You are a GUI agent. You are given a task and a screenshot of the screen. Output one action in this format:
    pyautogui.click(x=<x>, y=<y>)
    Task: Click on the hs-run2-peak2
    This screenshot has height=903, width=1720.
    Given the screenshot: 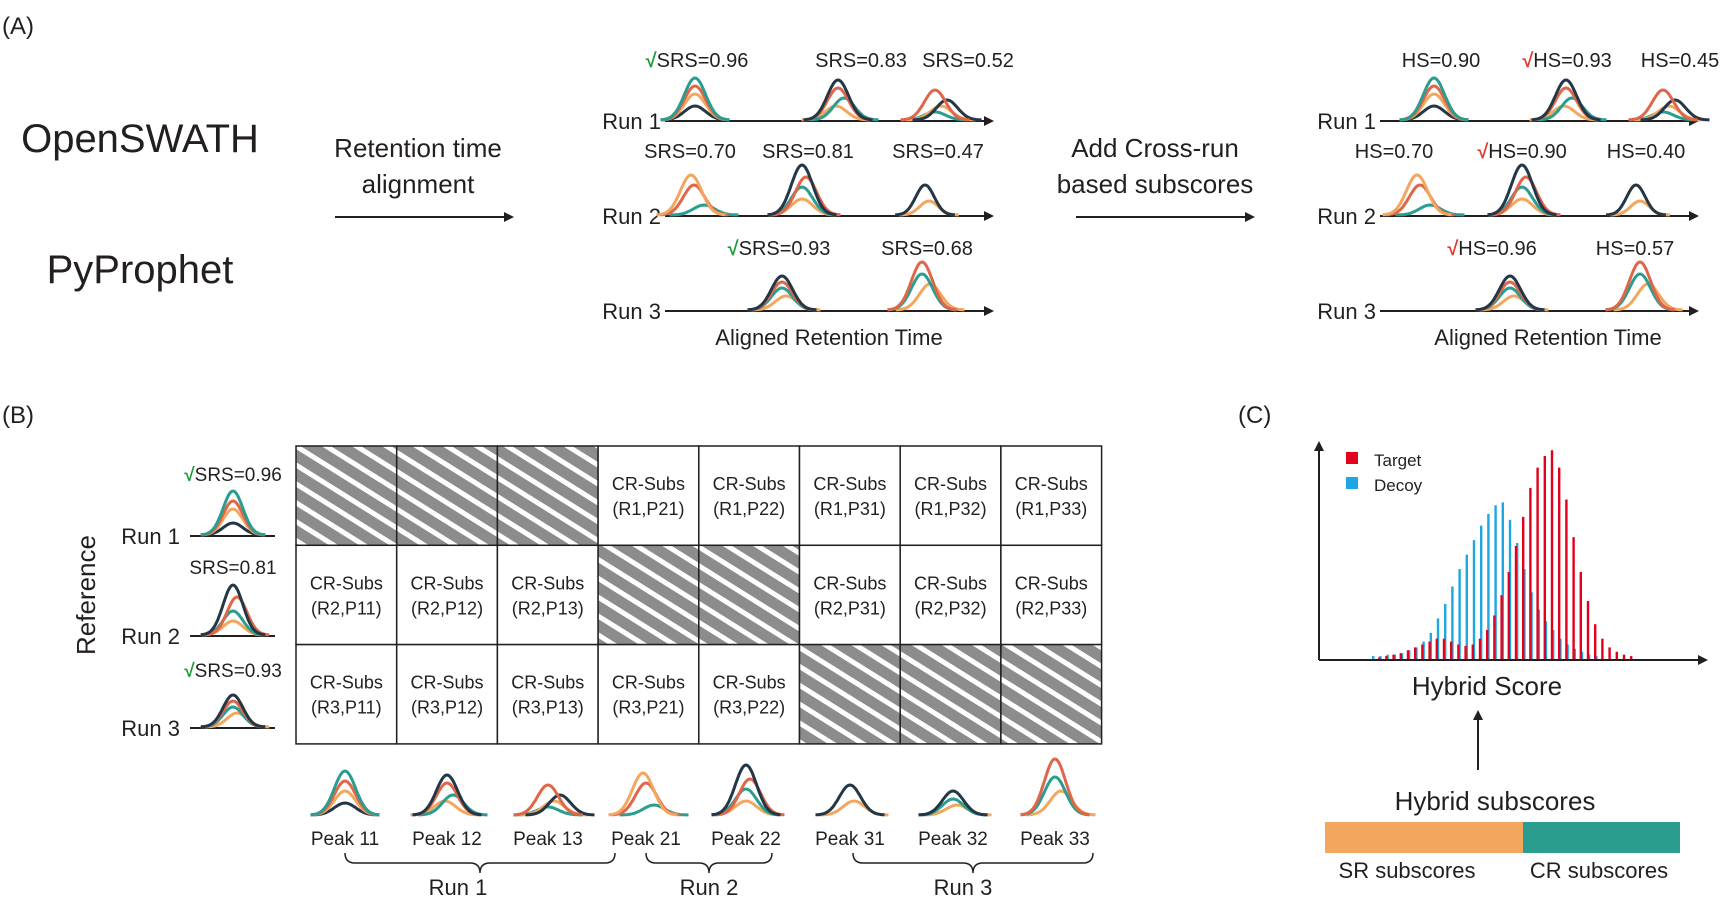 What is the action you would take?
    pyautogui.click(x=1524, y=190)
    